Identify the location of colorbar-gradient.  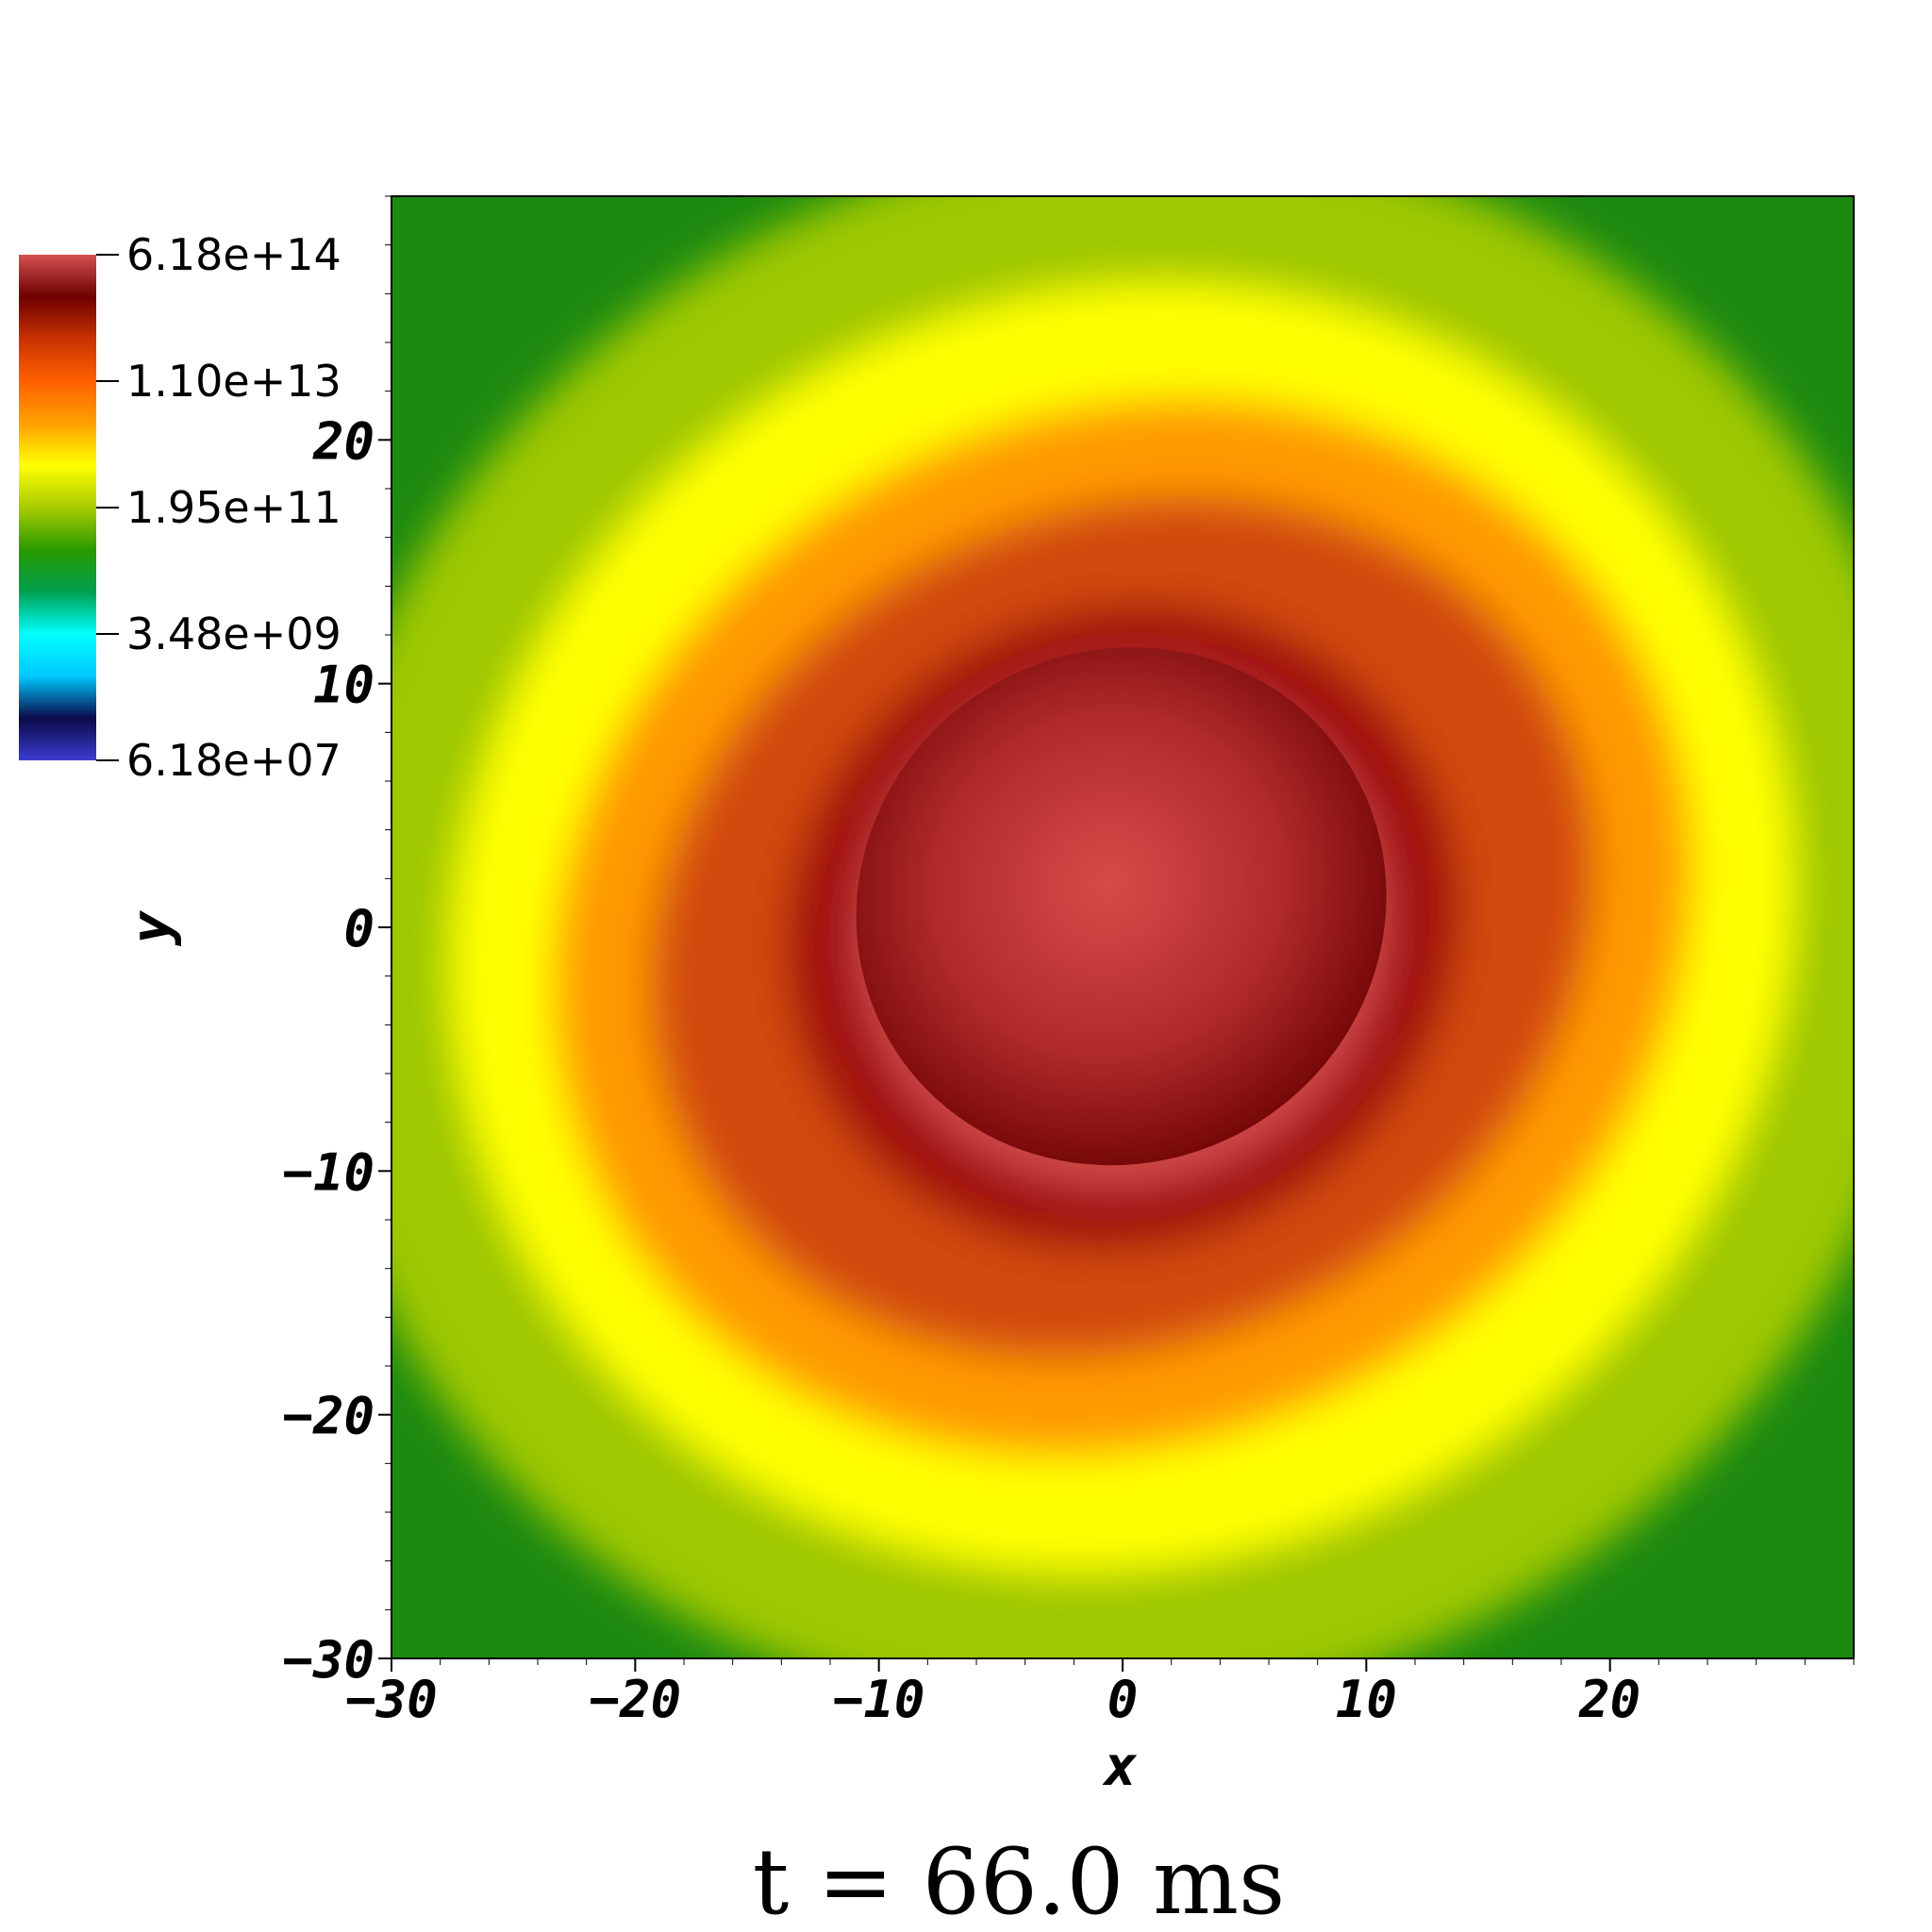
(57, 507).